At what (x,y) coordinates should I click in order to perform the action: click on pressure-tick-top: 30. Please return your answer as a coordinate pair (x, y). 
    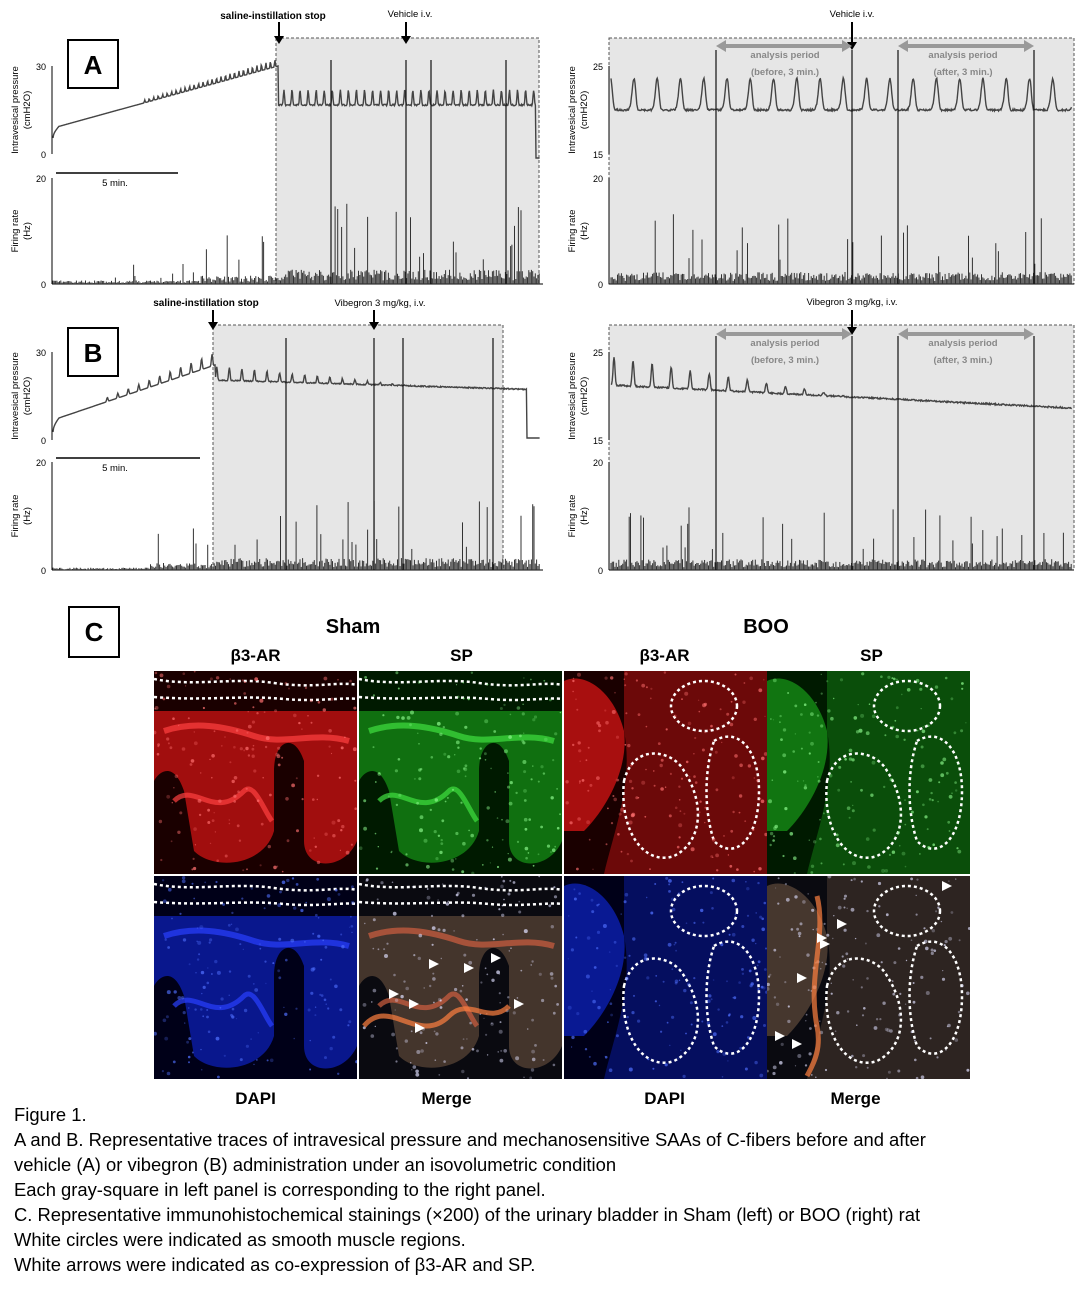
    Looking at the image, I should click on (41, 67).